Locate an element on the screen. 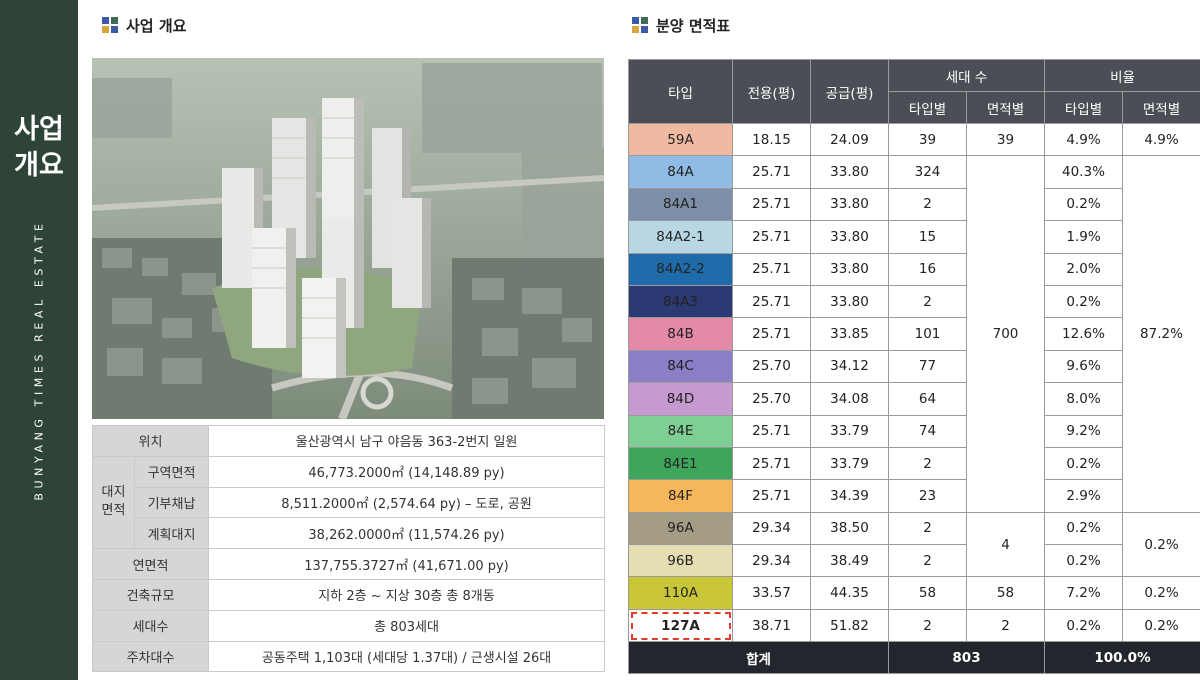 The height and width of the screenshot is (680, 1200). supply-cell: 24.09 is located at coordinates (849, 139).